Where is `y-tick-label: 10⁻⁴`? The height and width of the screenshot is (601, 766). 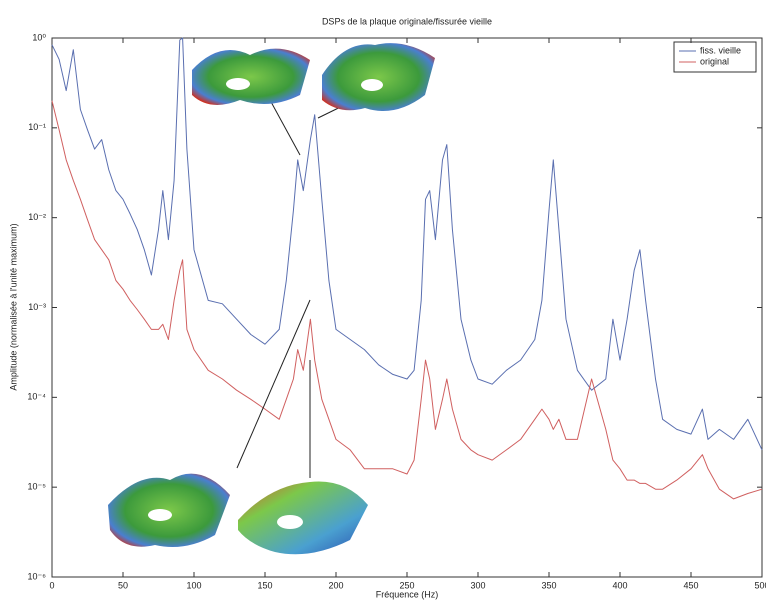 y-tick-label: 10⁻⁴ is located at coordinates (36, 397).